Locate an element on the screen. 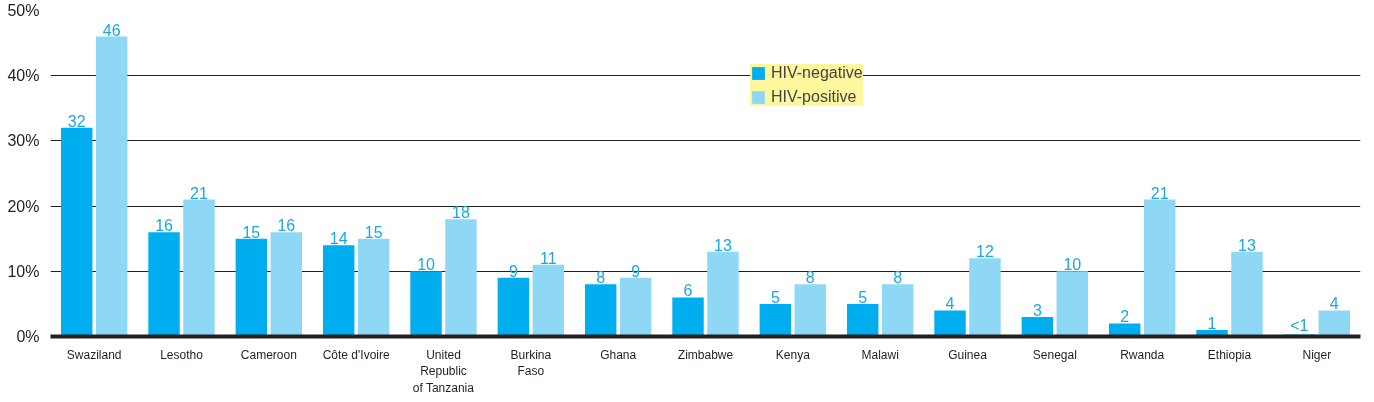 The height and width of the screenshot is (402, 1374). x-tick-label: Niger is located at coordinates (1317, 354).